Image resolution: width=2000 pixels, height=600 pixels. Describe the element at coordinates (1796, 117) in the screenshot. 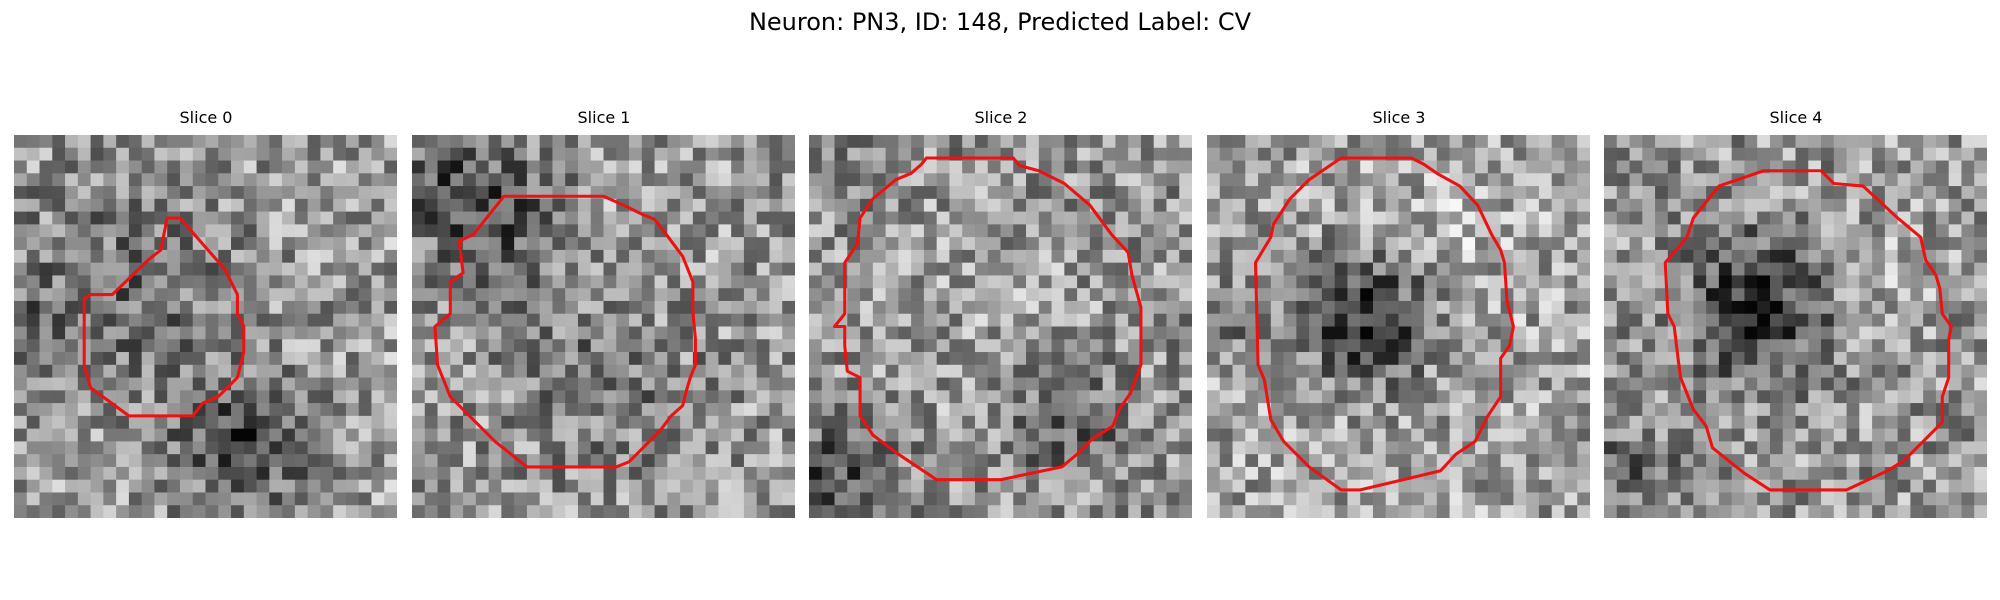

I see `slice-title-4: Slice 4` at that location.